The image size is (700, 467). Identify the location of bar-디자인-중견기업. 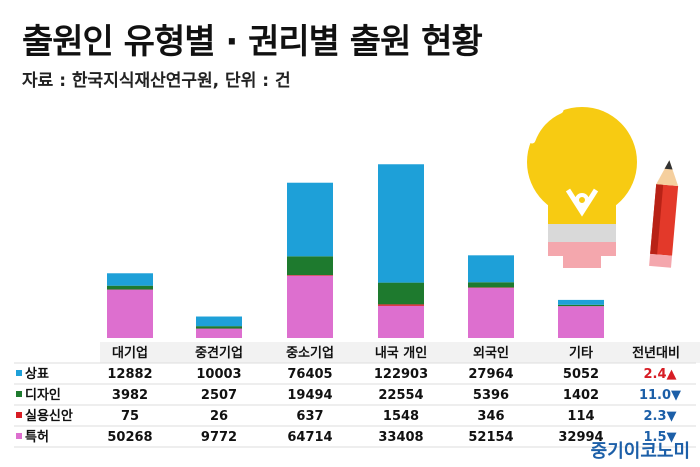
(219, 327).